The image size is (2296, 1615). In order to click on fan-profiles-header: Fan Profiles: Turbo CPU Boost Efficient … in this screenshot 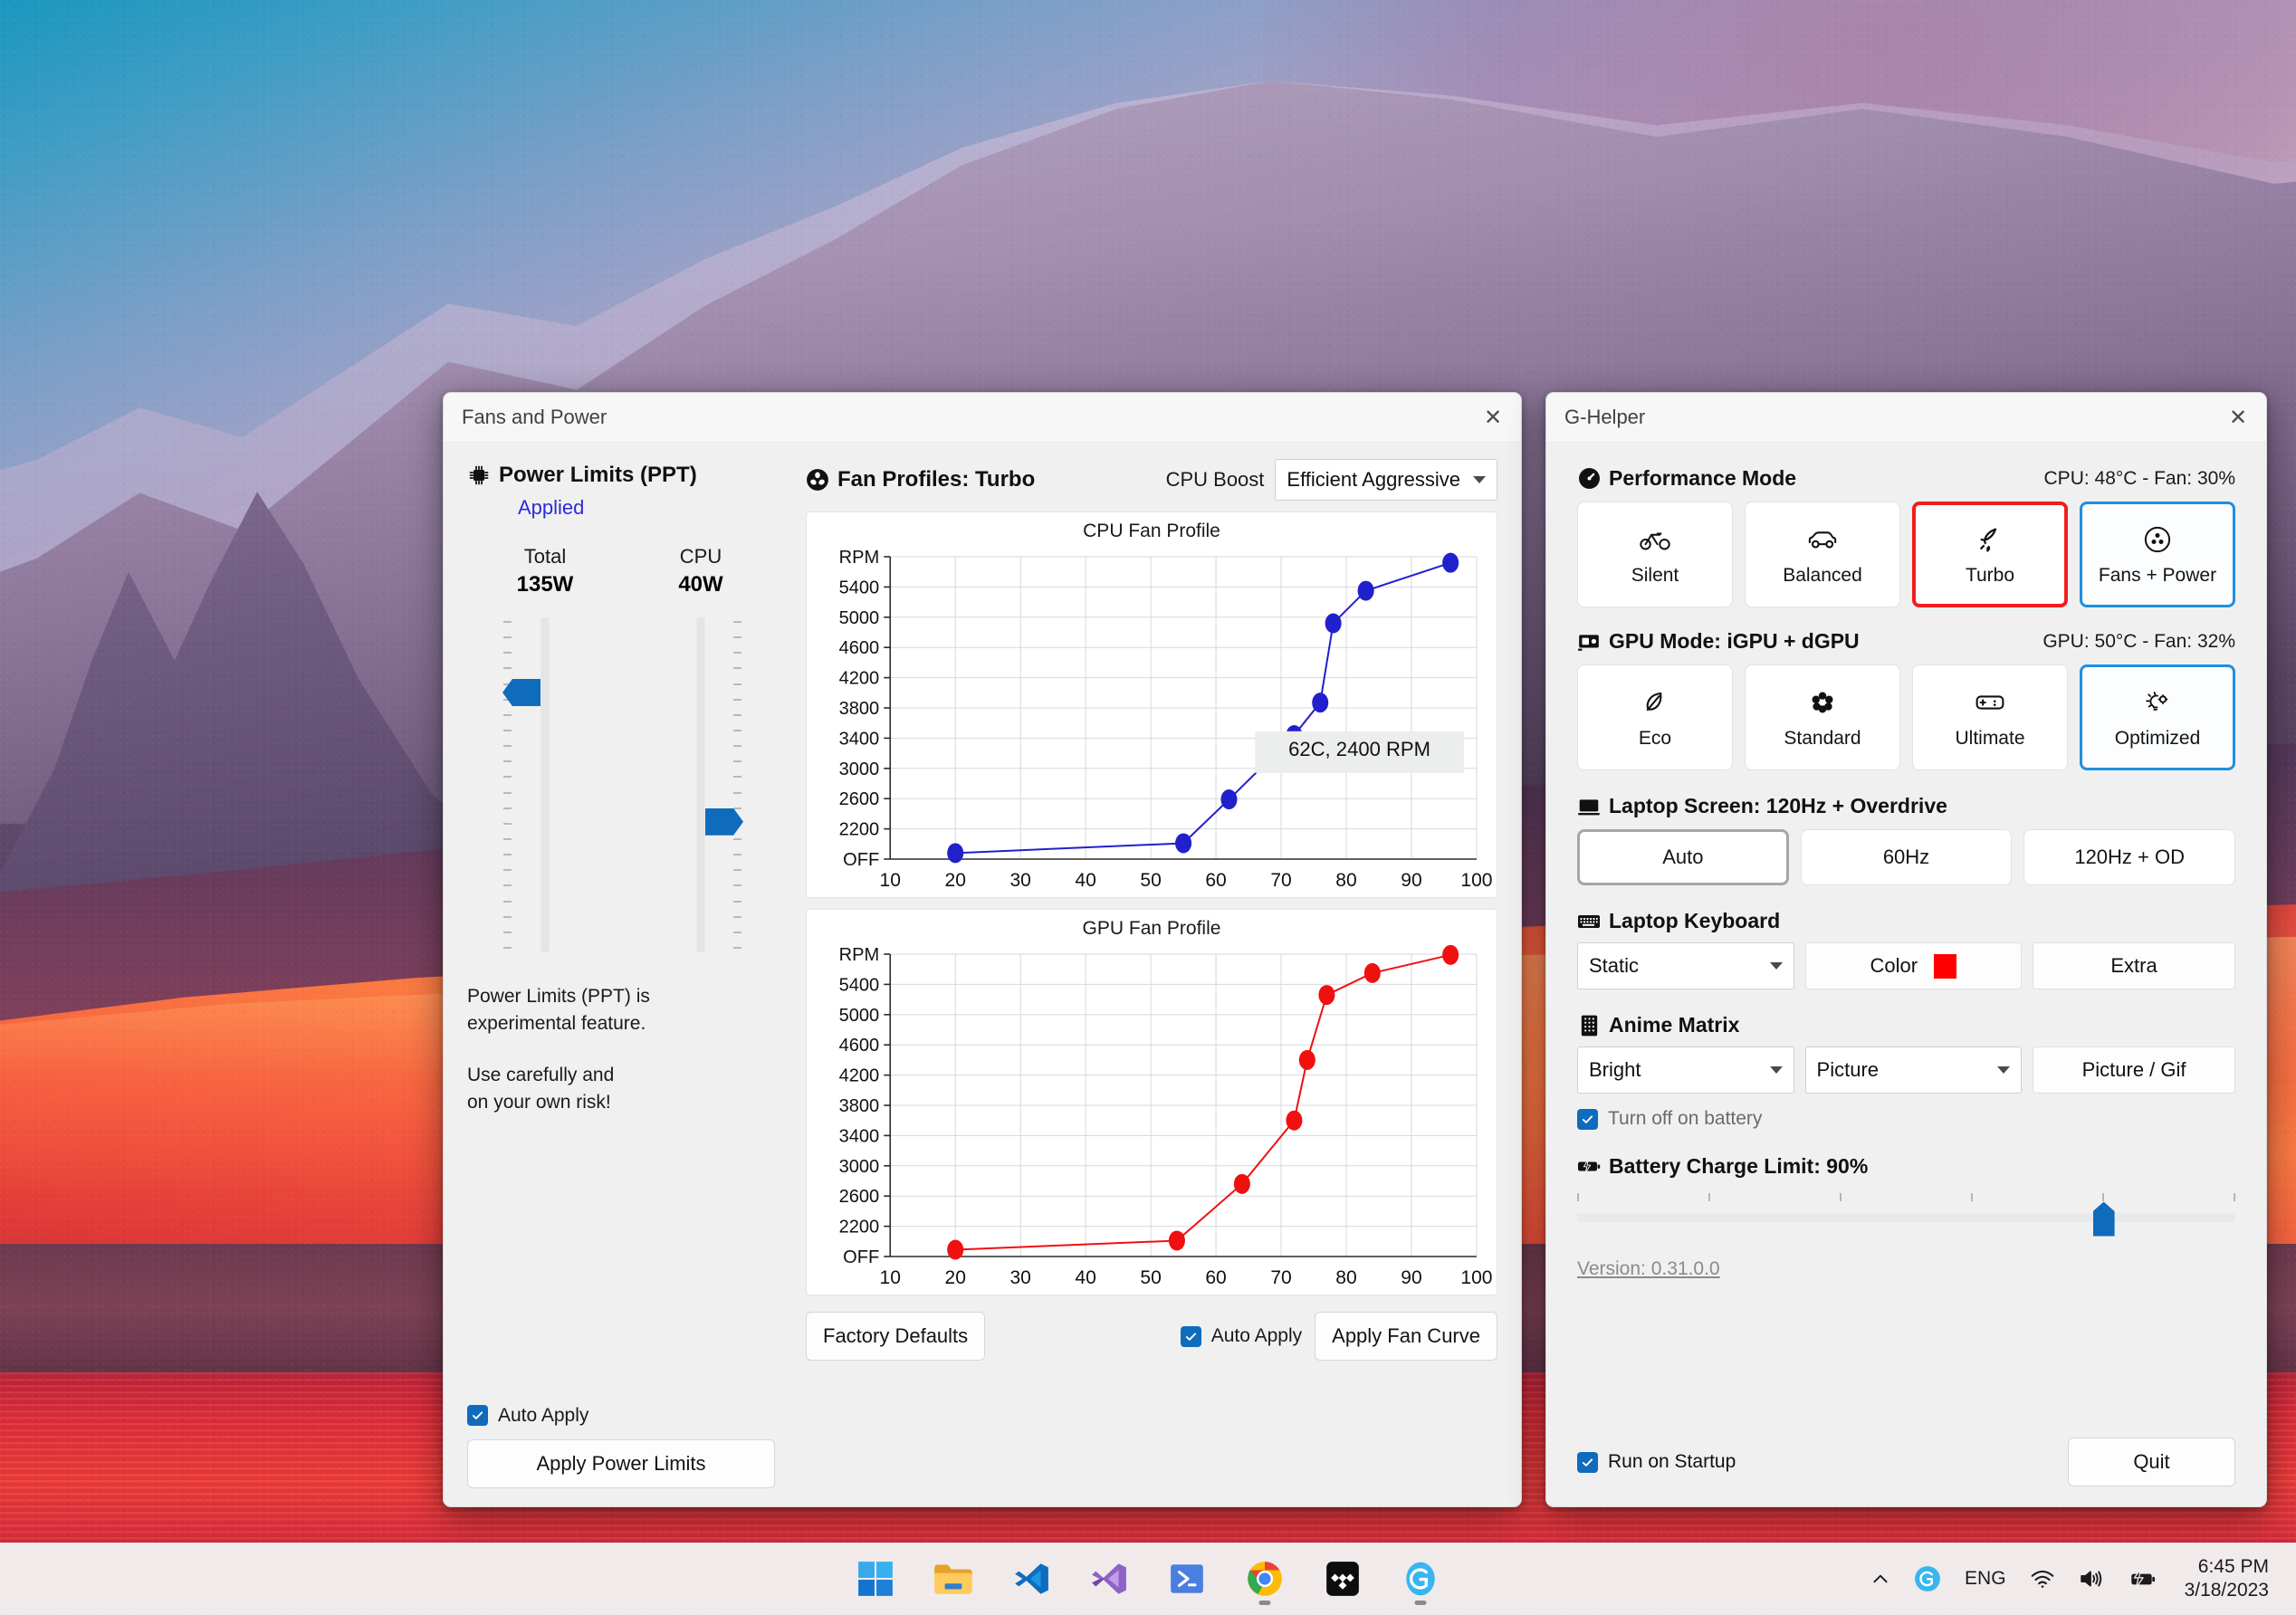, I will do `click(1152, 480)`.